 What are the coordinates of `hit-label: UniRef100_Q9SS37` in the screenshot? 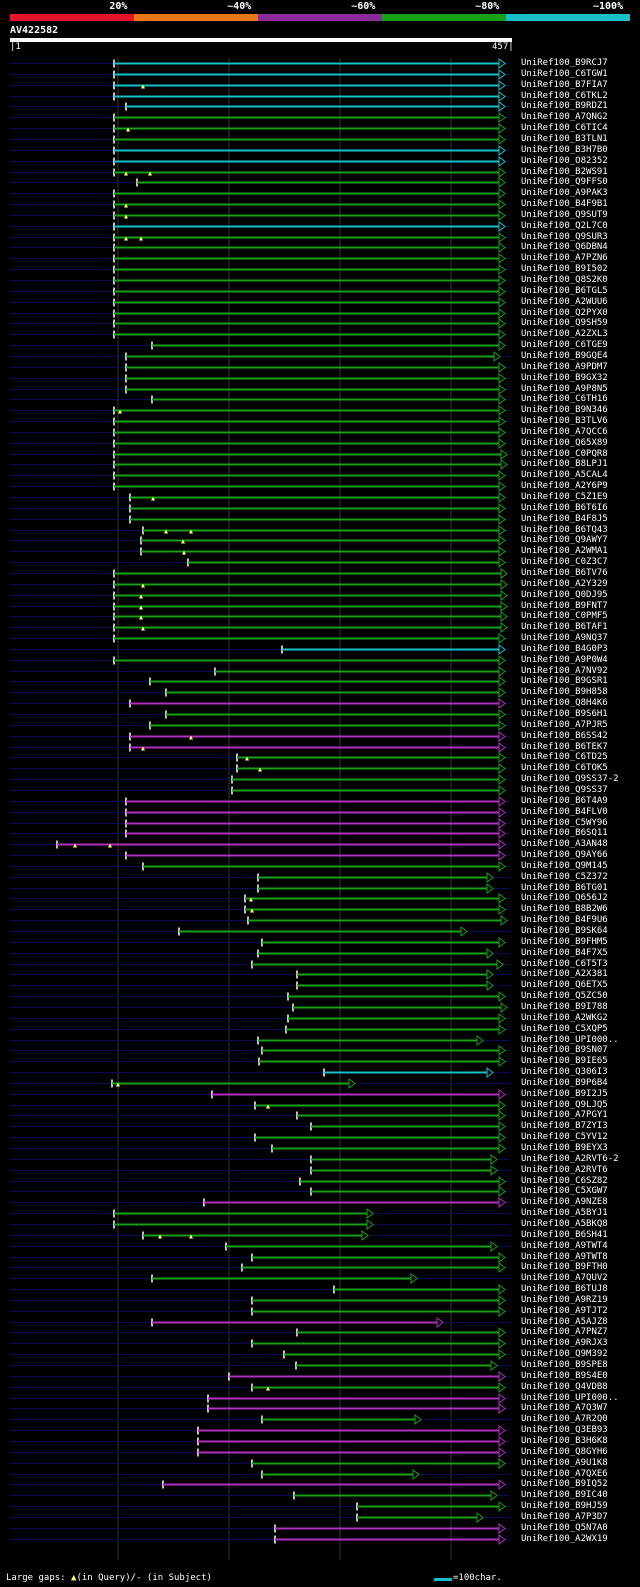 It's located at (564, 789).